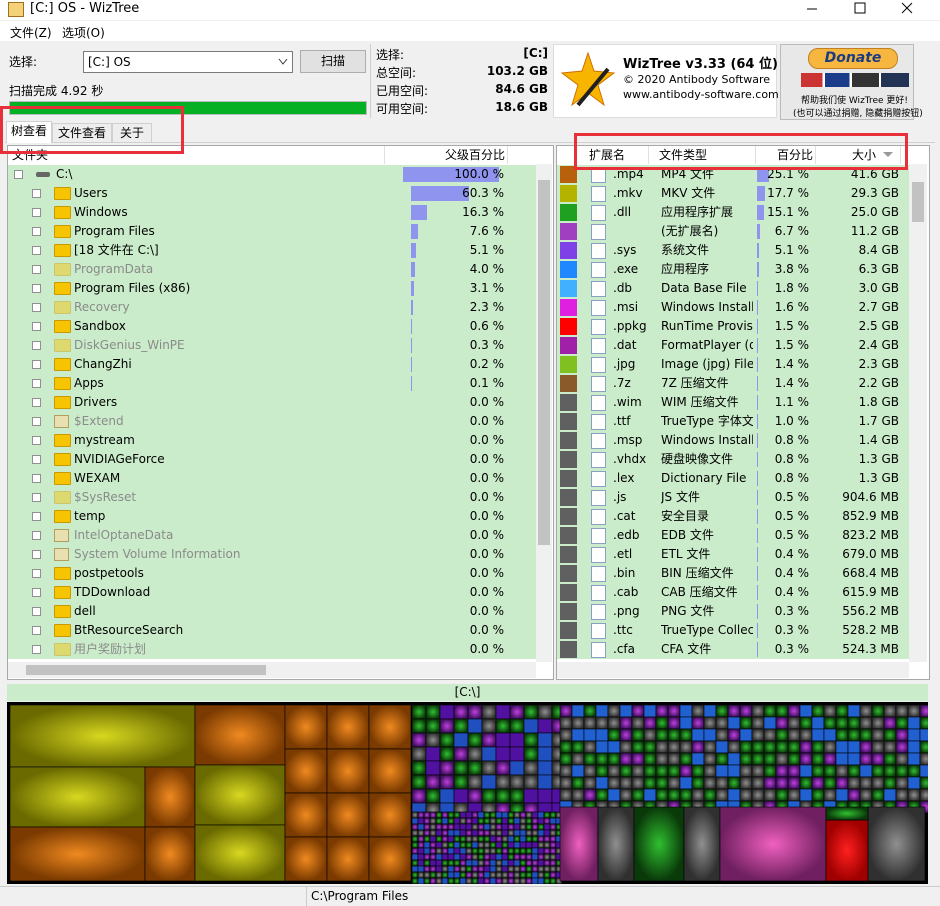 This screenshot has height=906, width=940. I want to click on tree-row: C:\100.0 %, so click(272, 174).